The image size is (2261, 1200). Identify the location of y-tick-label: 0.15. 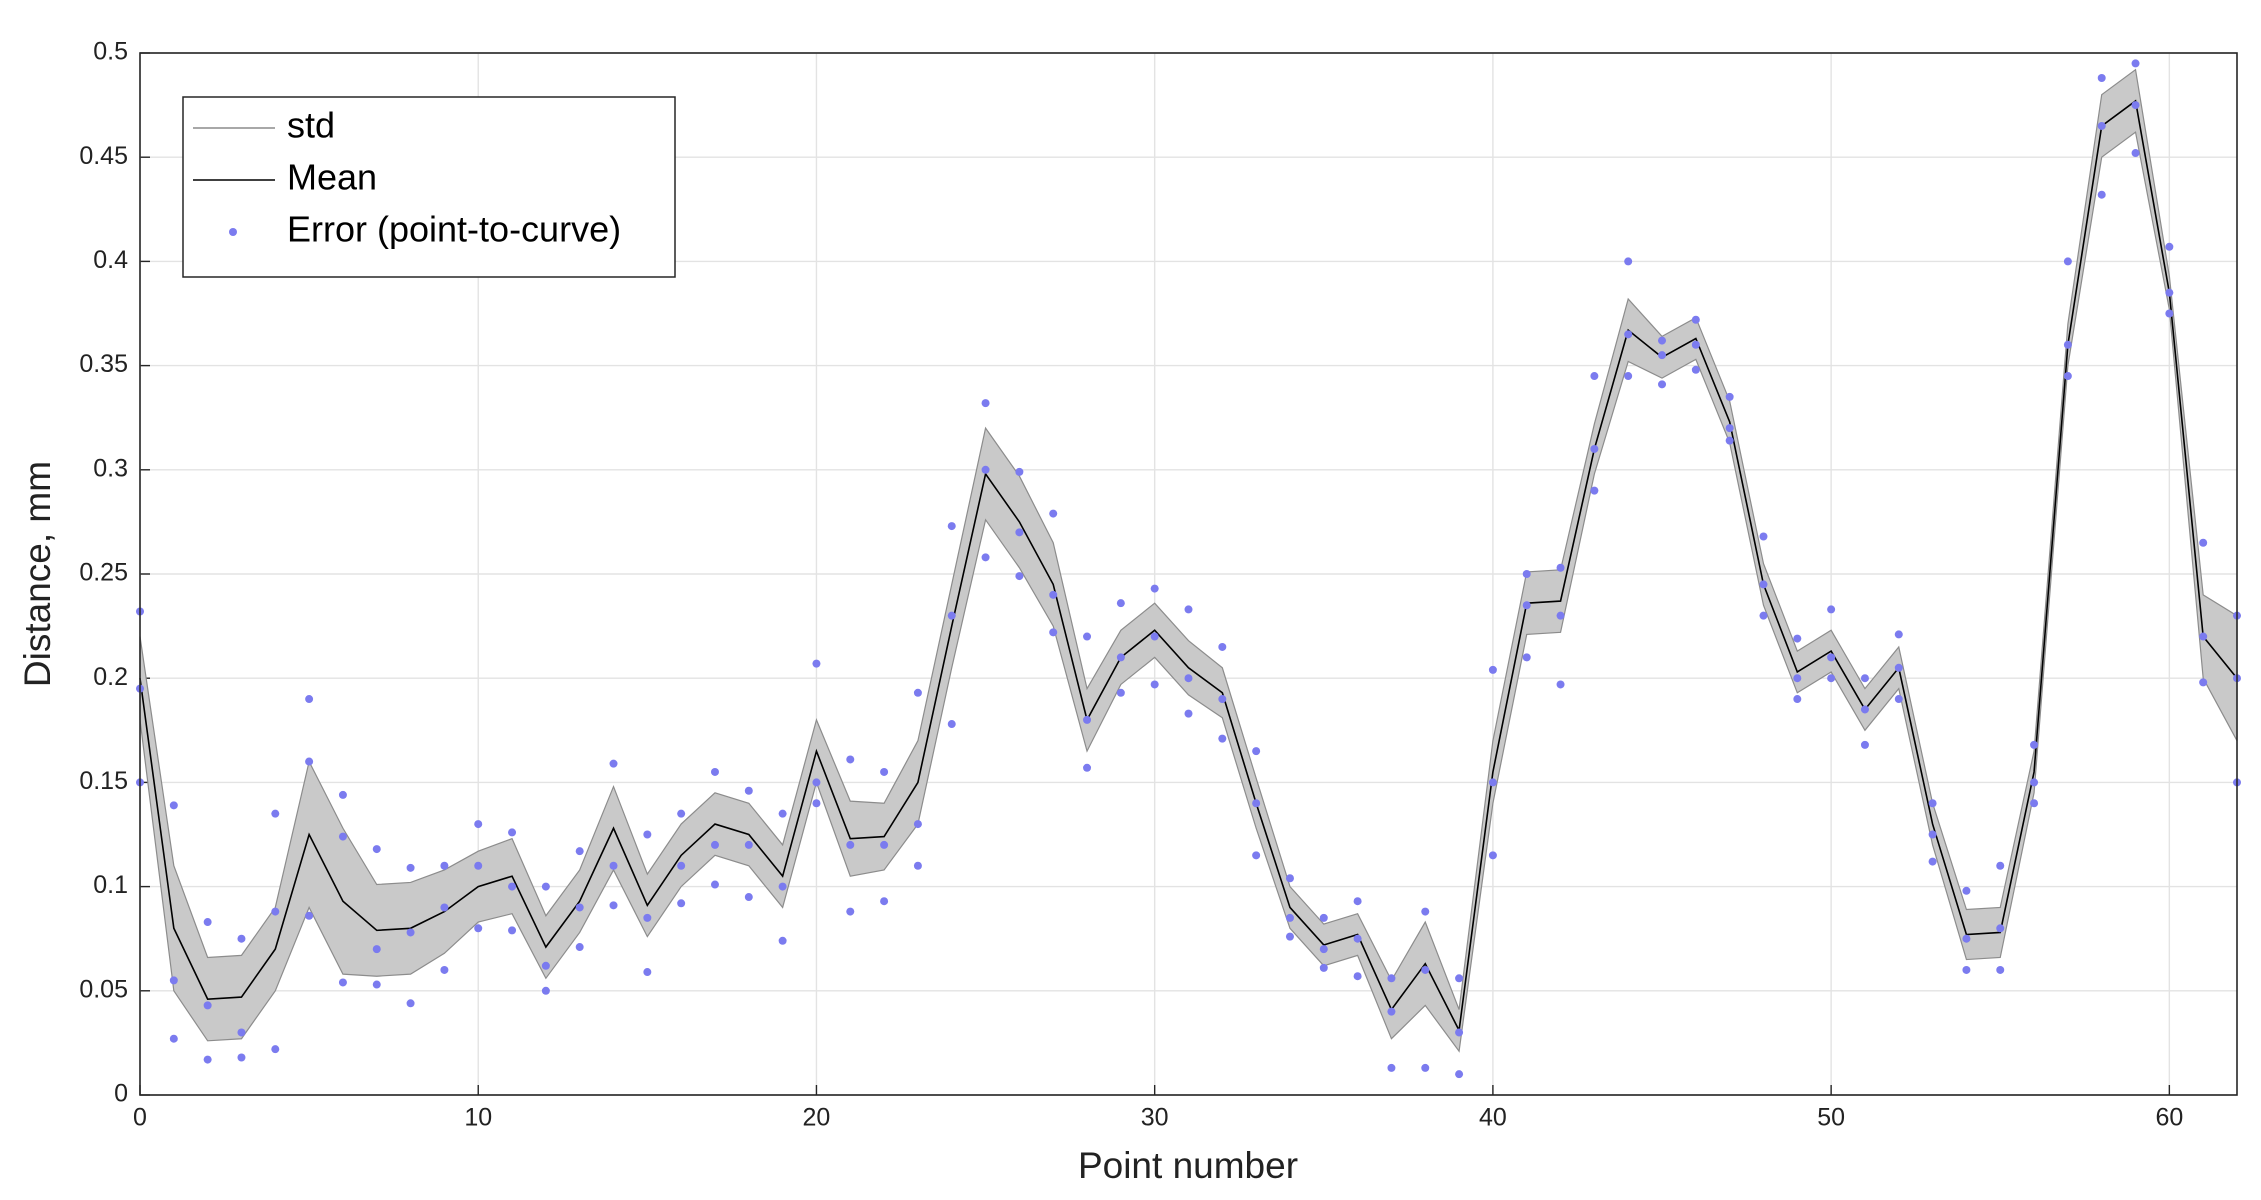
(103, 781).